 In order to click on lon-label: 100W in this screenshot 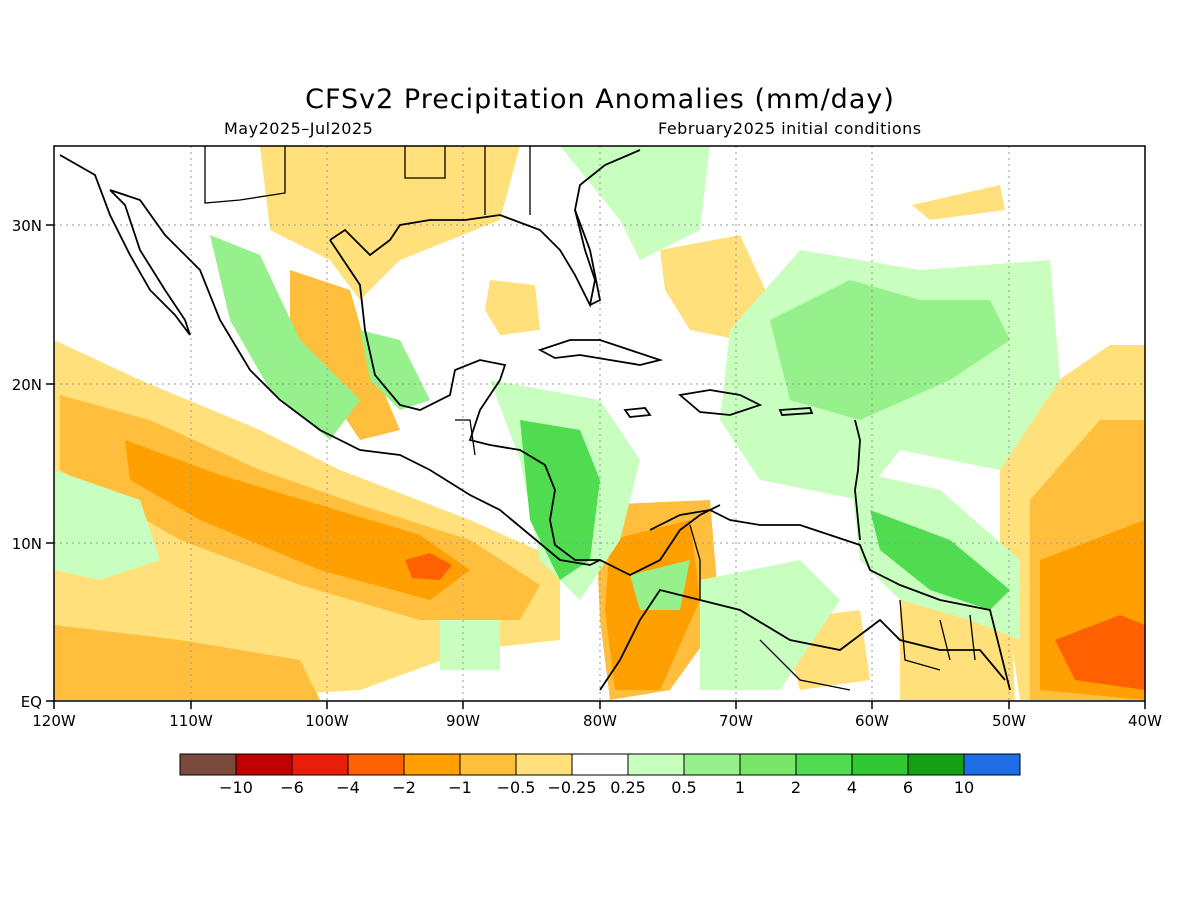, I will do `click(327, 721)`.